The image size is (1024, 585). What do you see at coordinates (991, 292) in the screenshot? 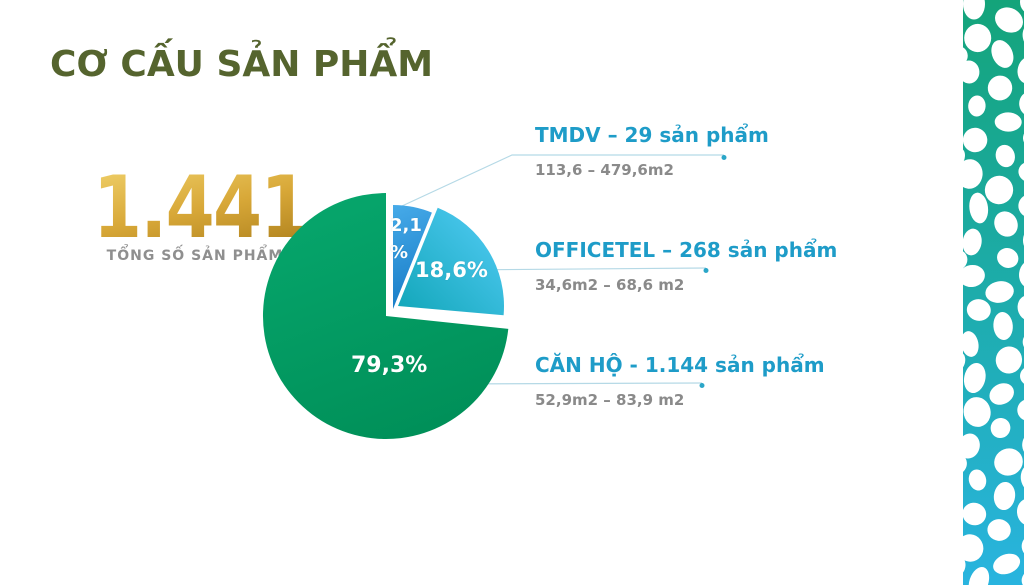
I see `decorative-pattern` at bounding box center [991, 292].